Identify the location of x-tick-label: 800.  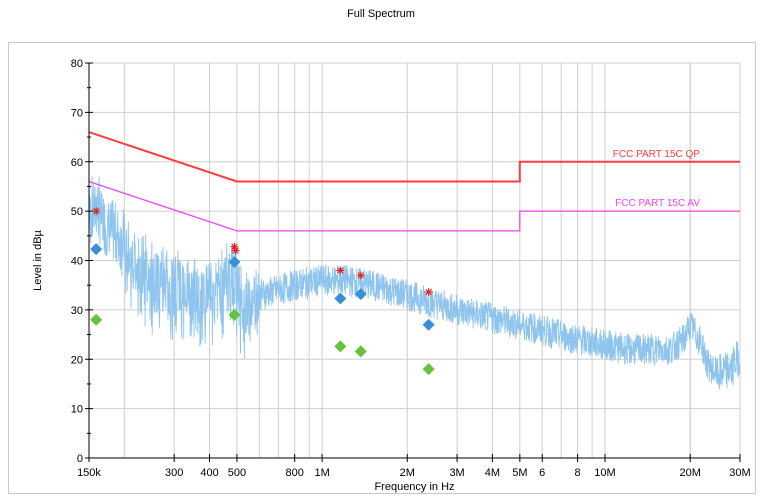
(295, 473).